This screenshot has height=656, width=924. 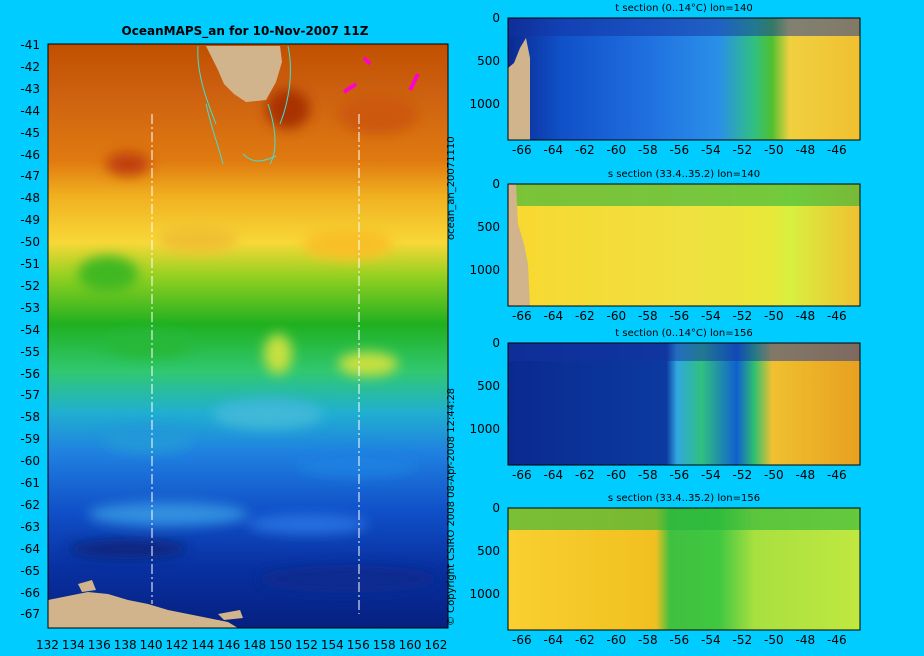 I want to click on tasmania-coast, so click(x=244, y=85).